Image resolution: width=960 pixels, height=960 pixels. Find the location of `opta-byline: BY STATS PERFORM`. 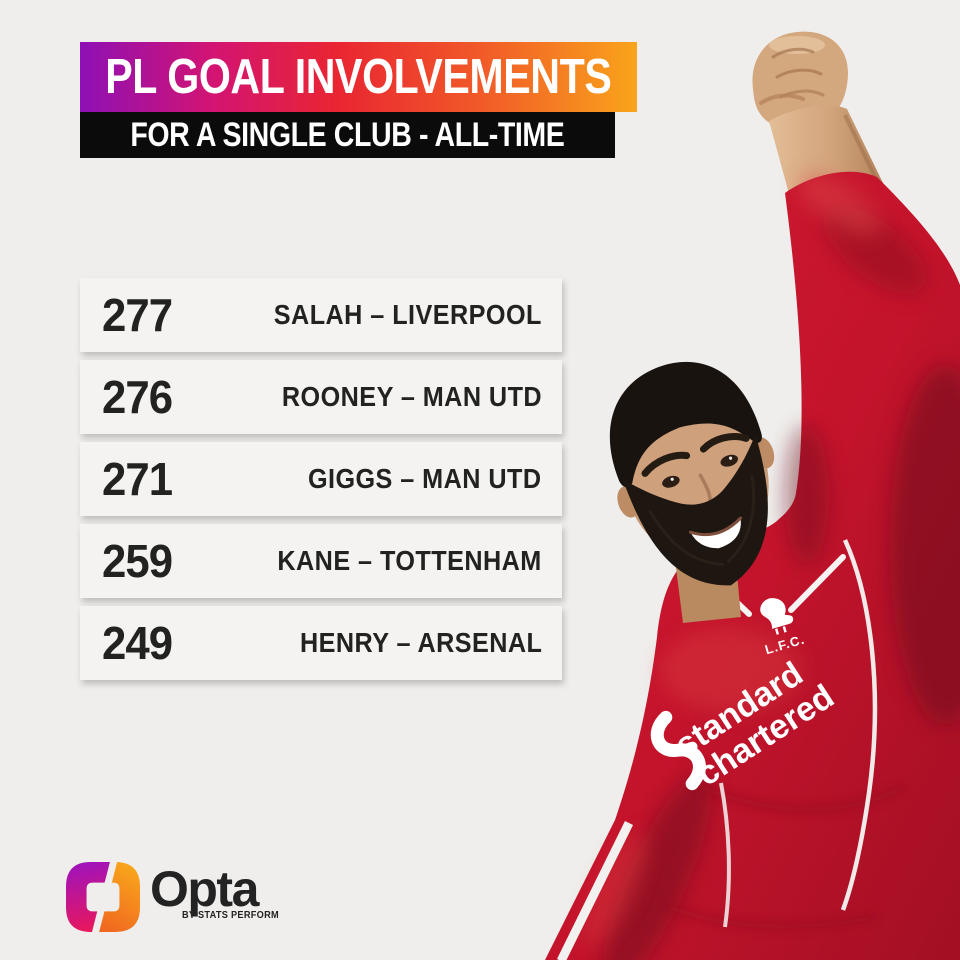

opta-byline: BY STATS PERFORM is located at coordinates (230, 915).